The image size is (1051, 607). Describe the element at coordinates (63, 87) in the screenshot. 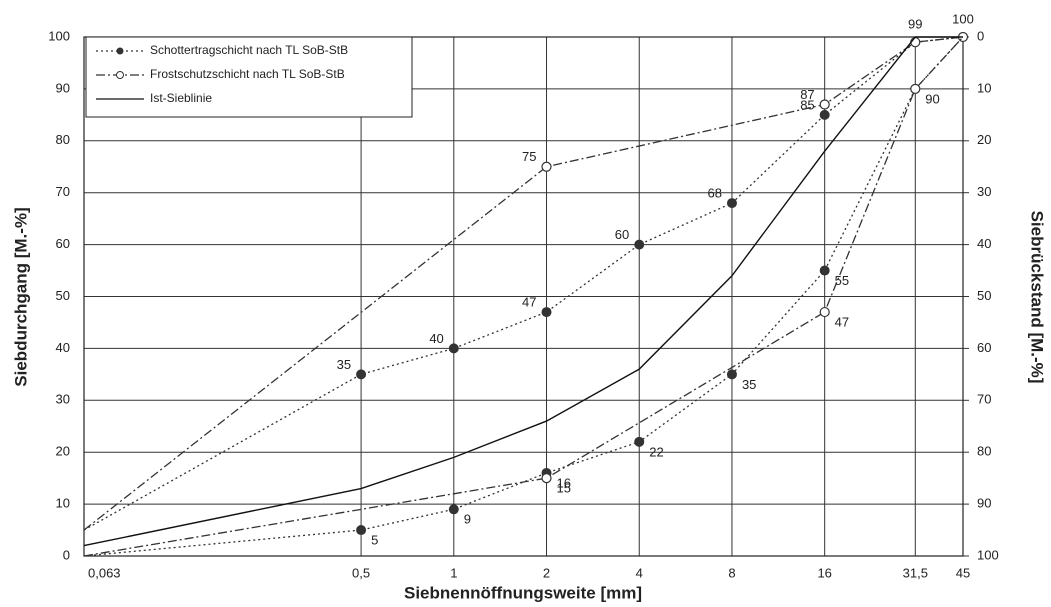

I see `y-tick-label: 90` at that location.